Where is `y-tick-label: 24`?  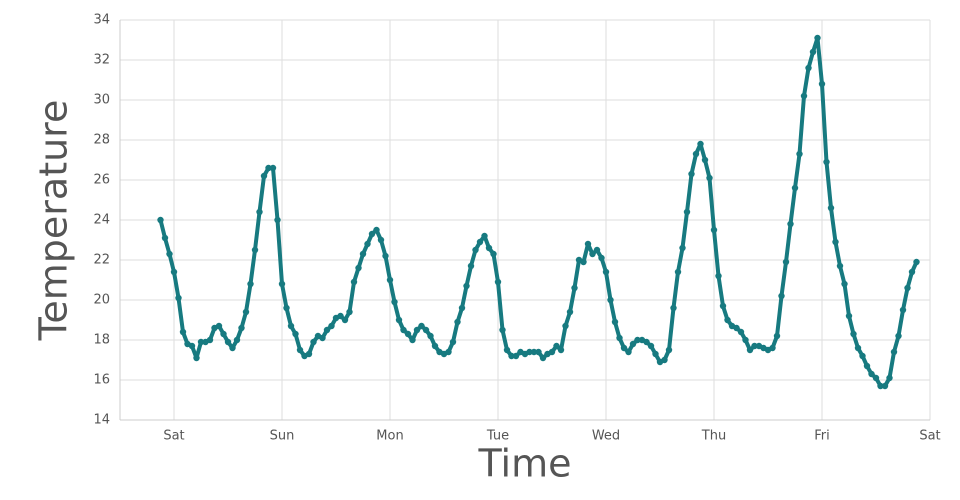
y-tick-label: 24 is located at coordinates (101, 220).